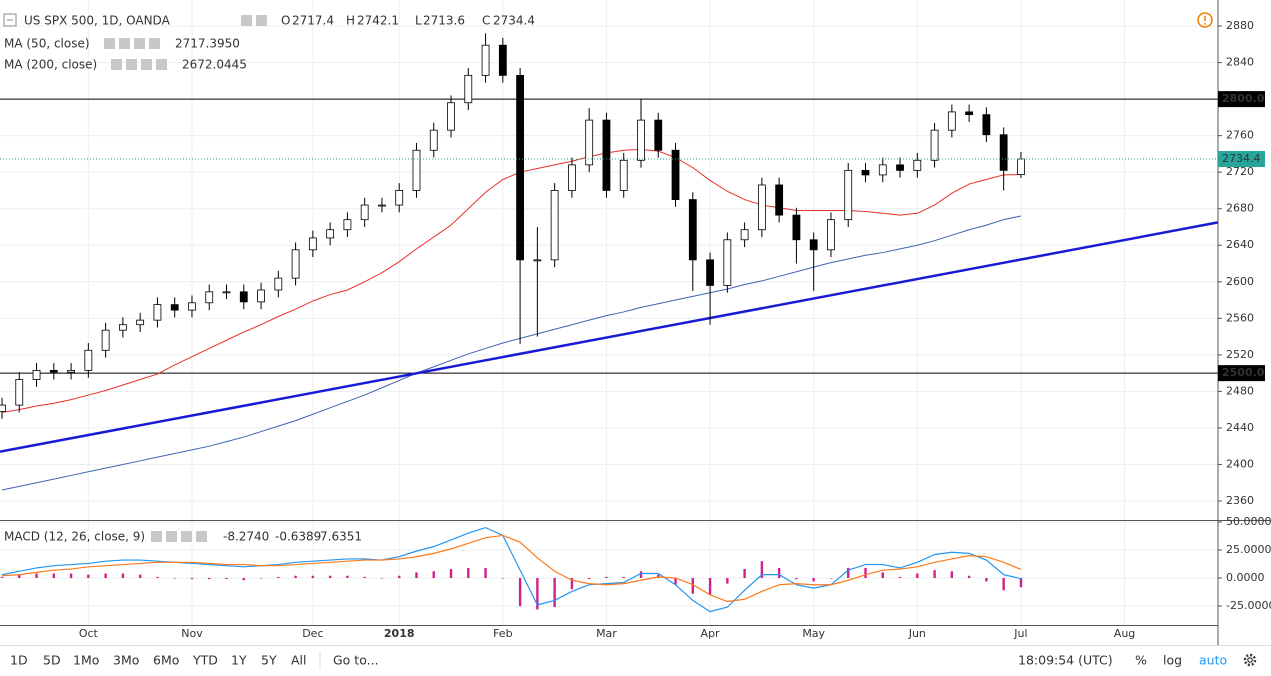  I want to click on time-tick-label: Mar, so click(606, 633).